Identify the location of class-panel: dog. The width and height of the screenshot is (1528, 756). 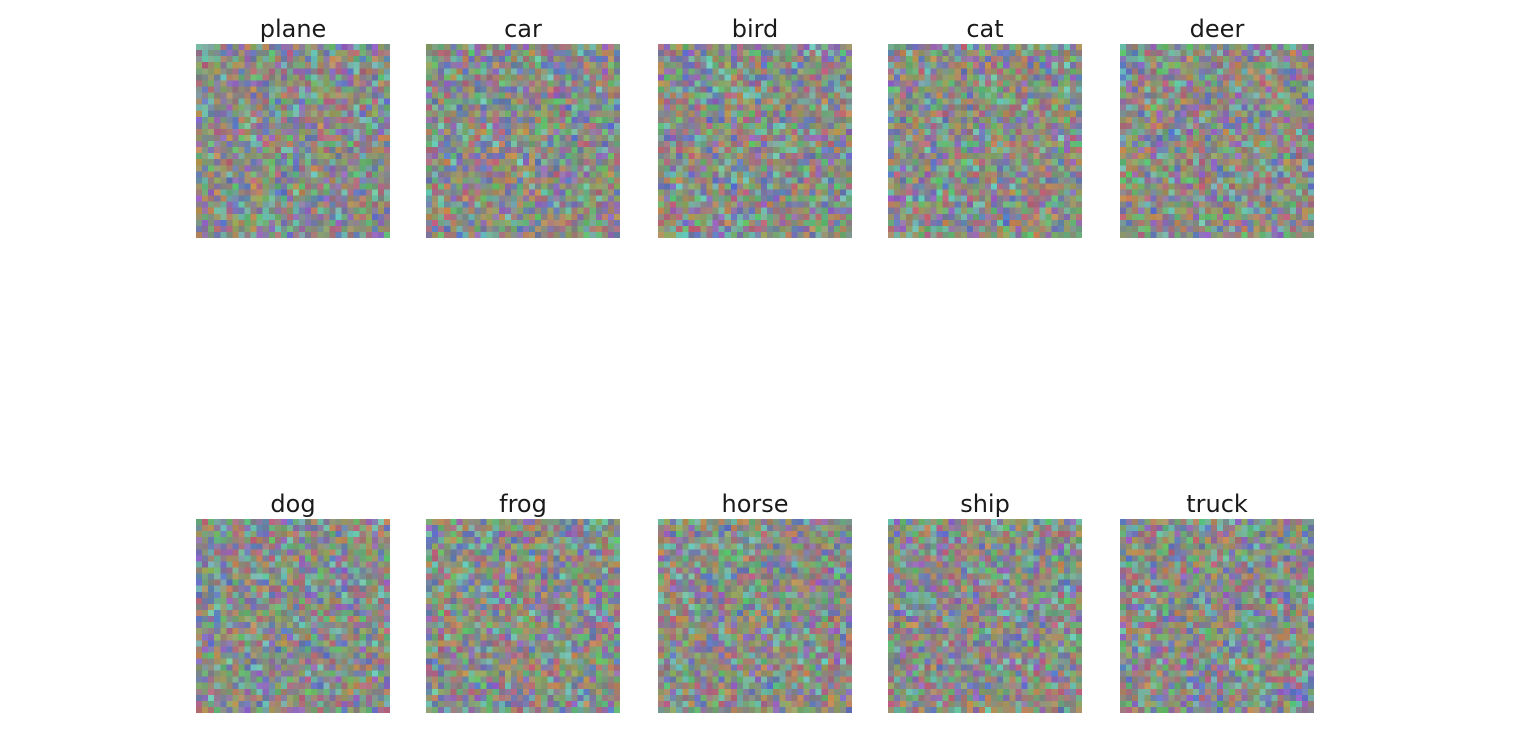
(293, 596).